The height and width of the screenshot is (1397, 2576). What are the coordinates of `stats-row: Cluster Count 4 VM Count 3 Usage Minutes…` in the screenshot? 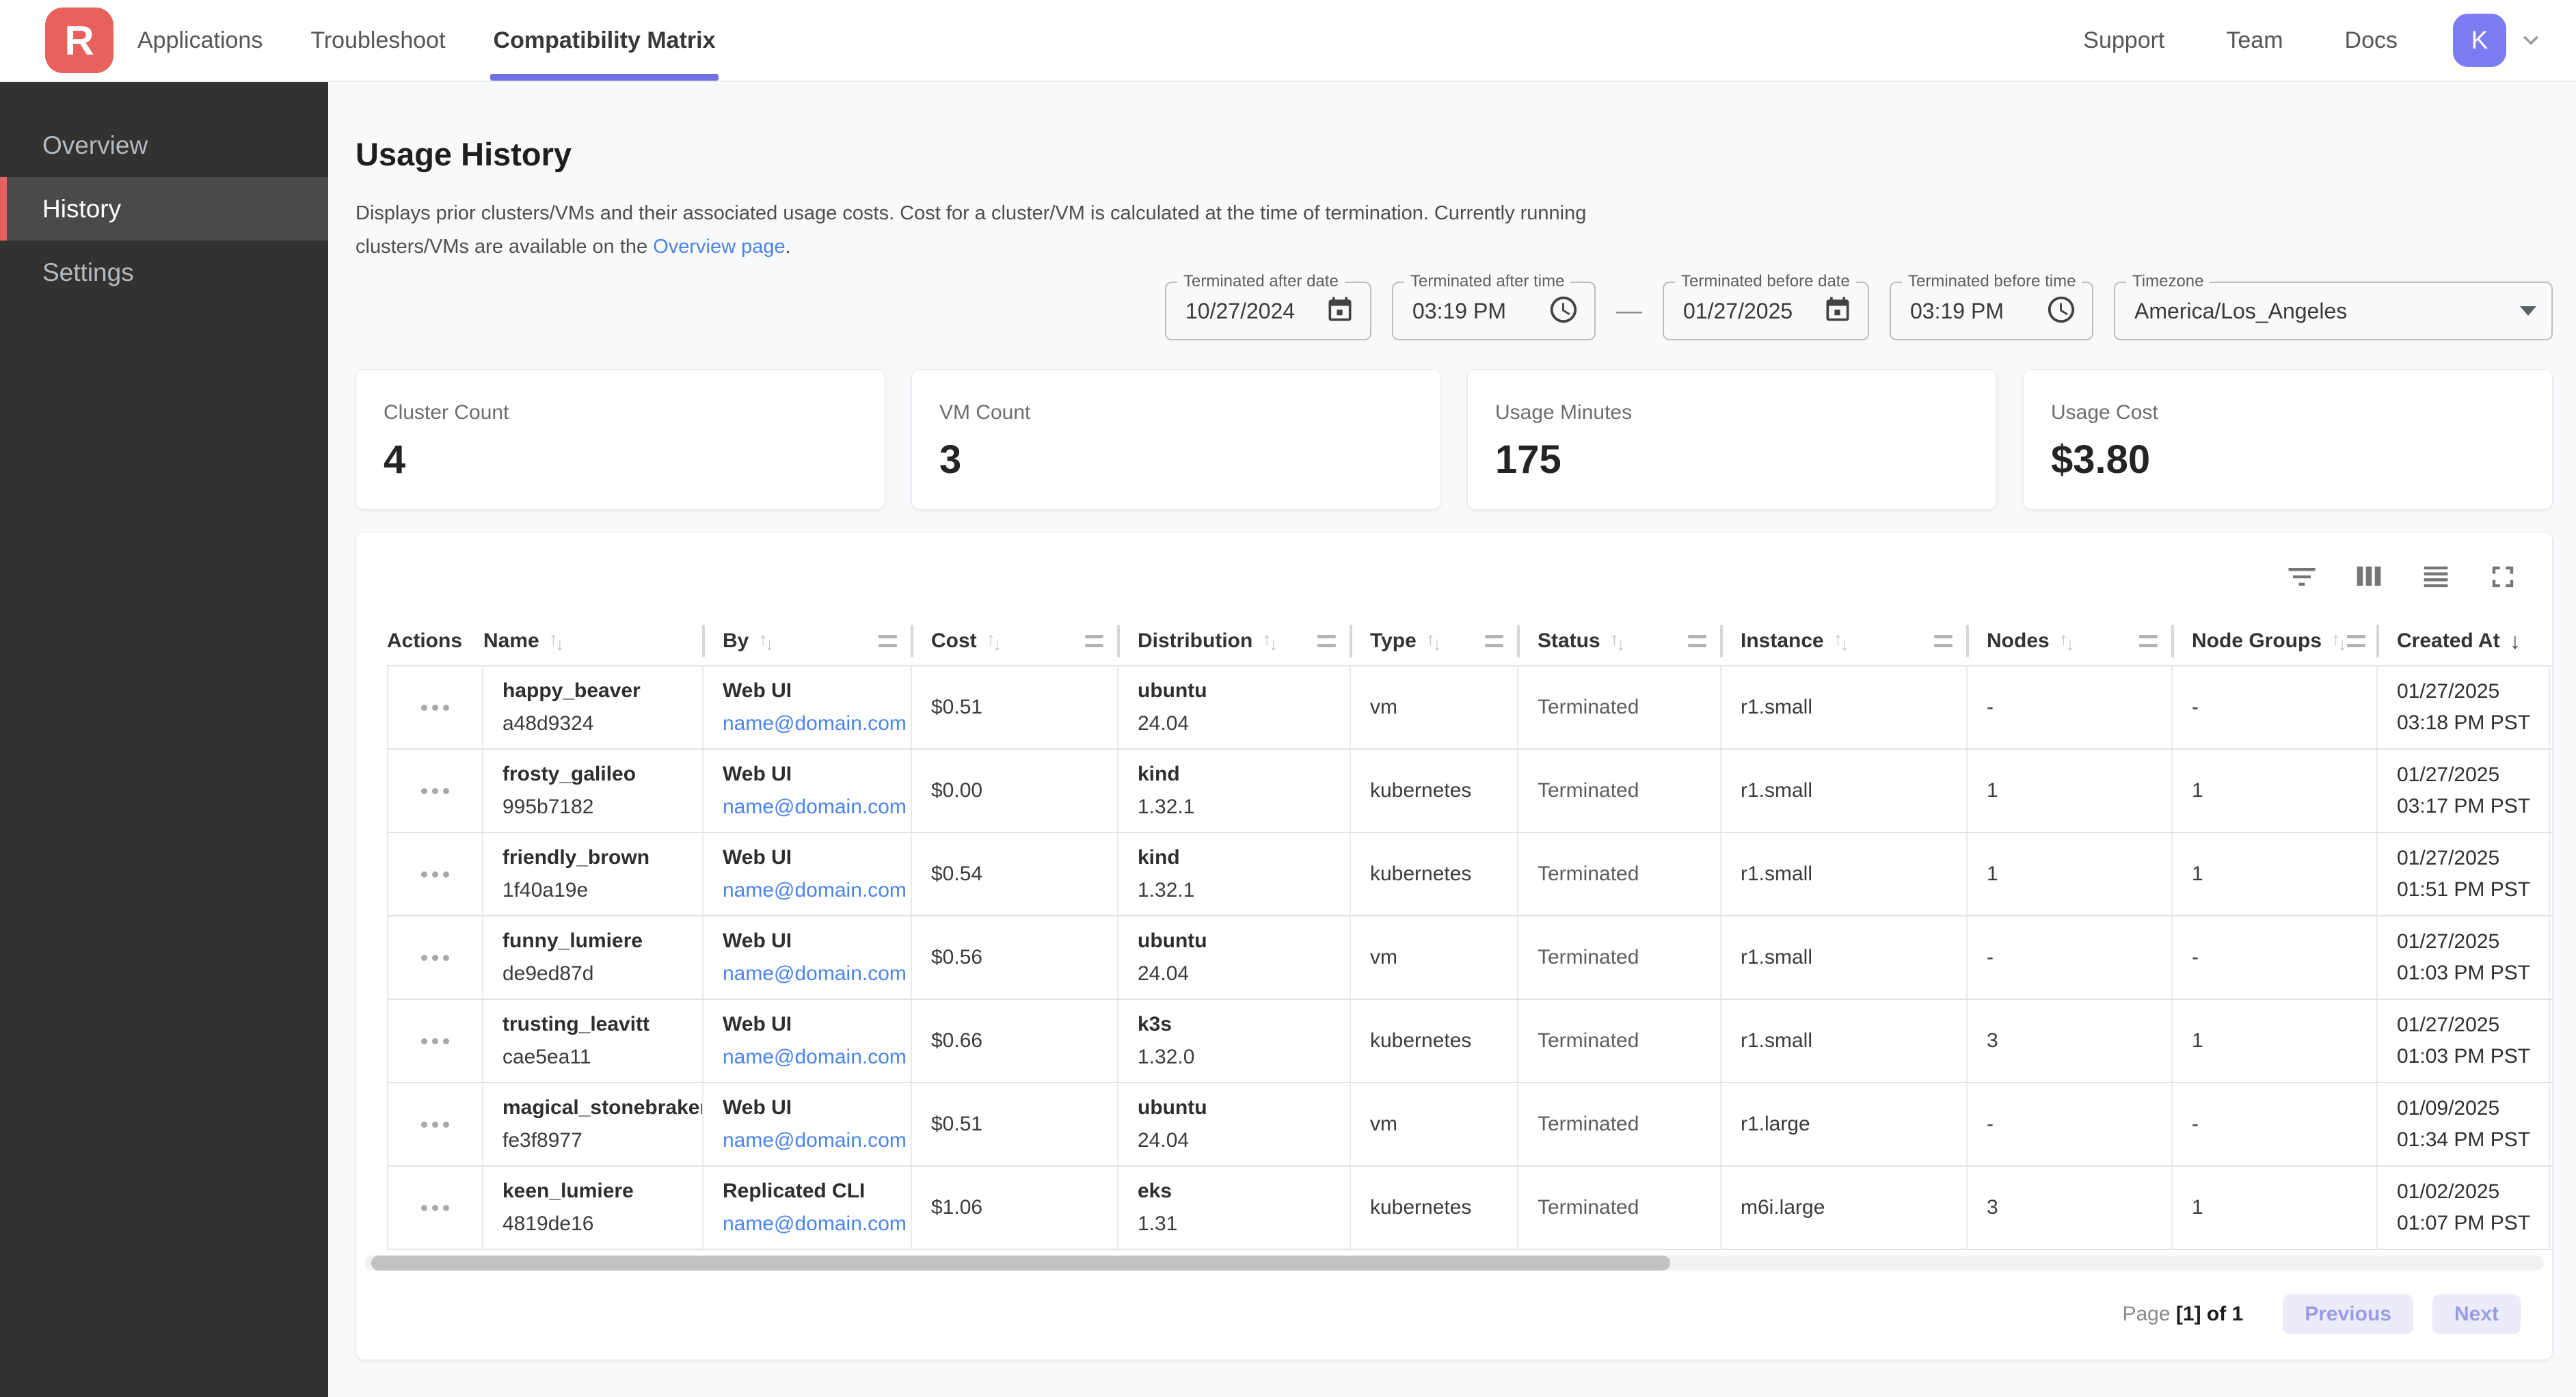 It's located at (1454, 439).